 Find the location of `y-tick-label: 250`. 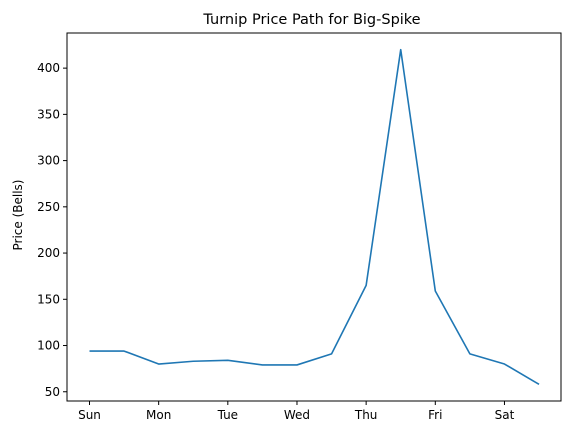

y-tick-label: 250 is located at coordinates (48, 207).